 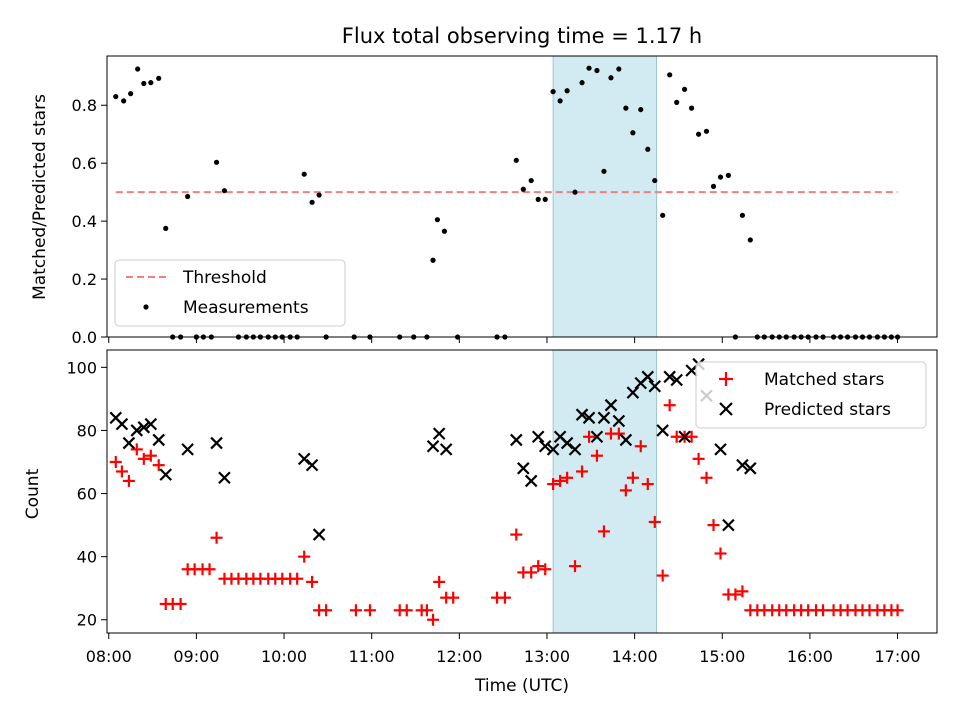 I want to click on ratio-ytick-label: 0.4, so click(x=84, y=221).